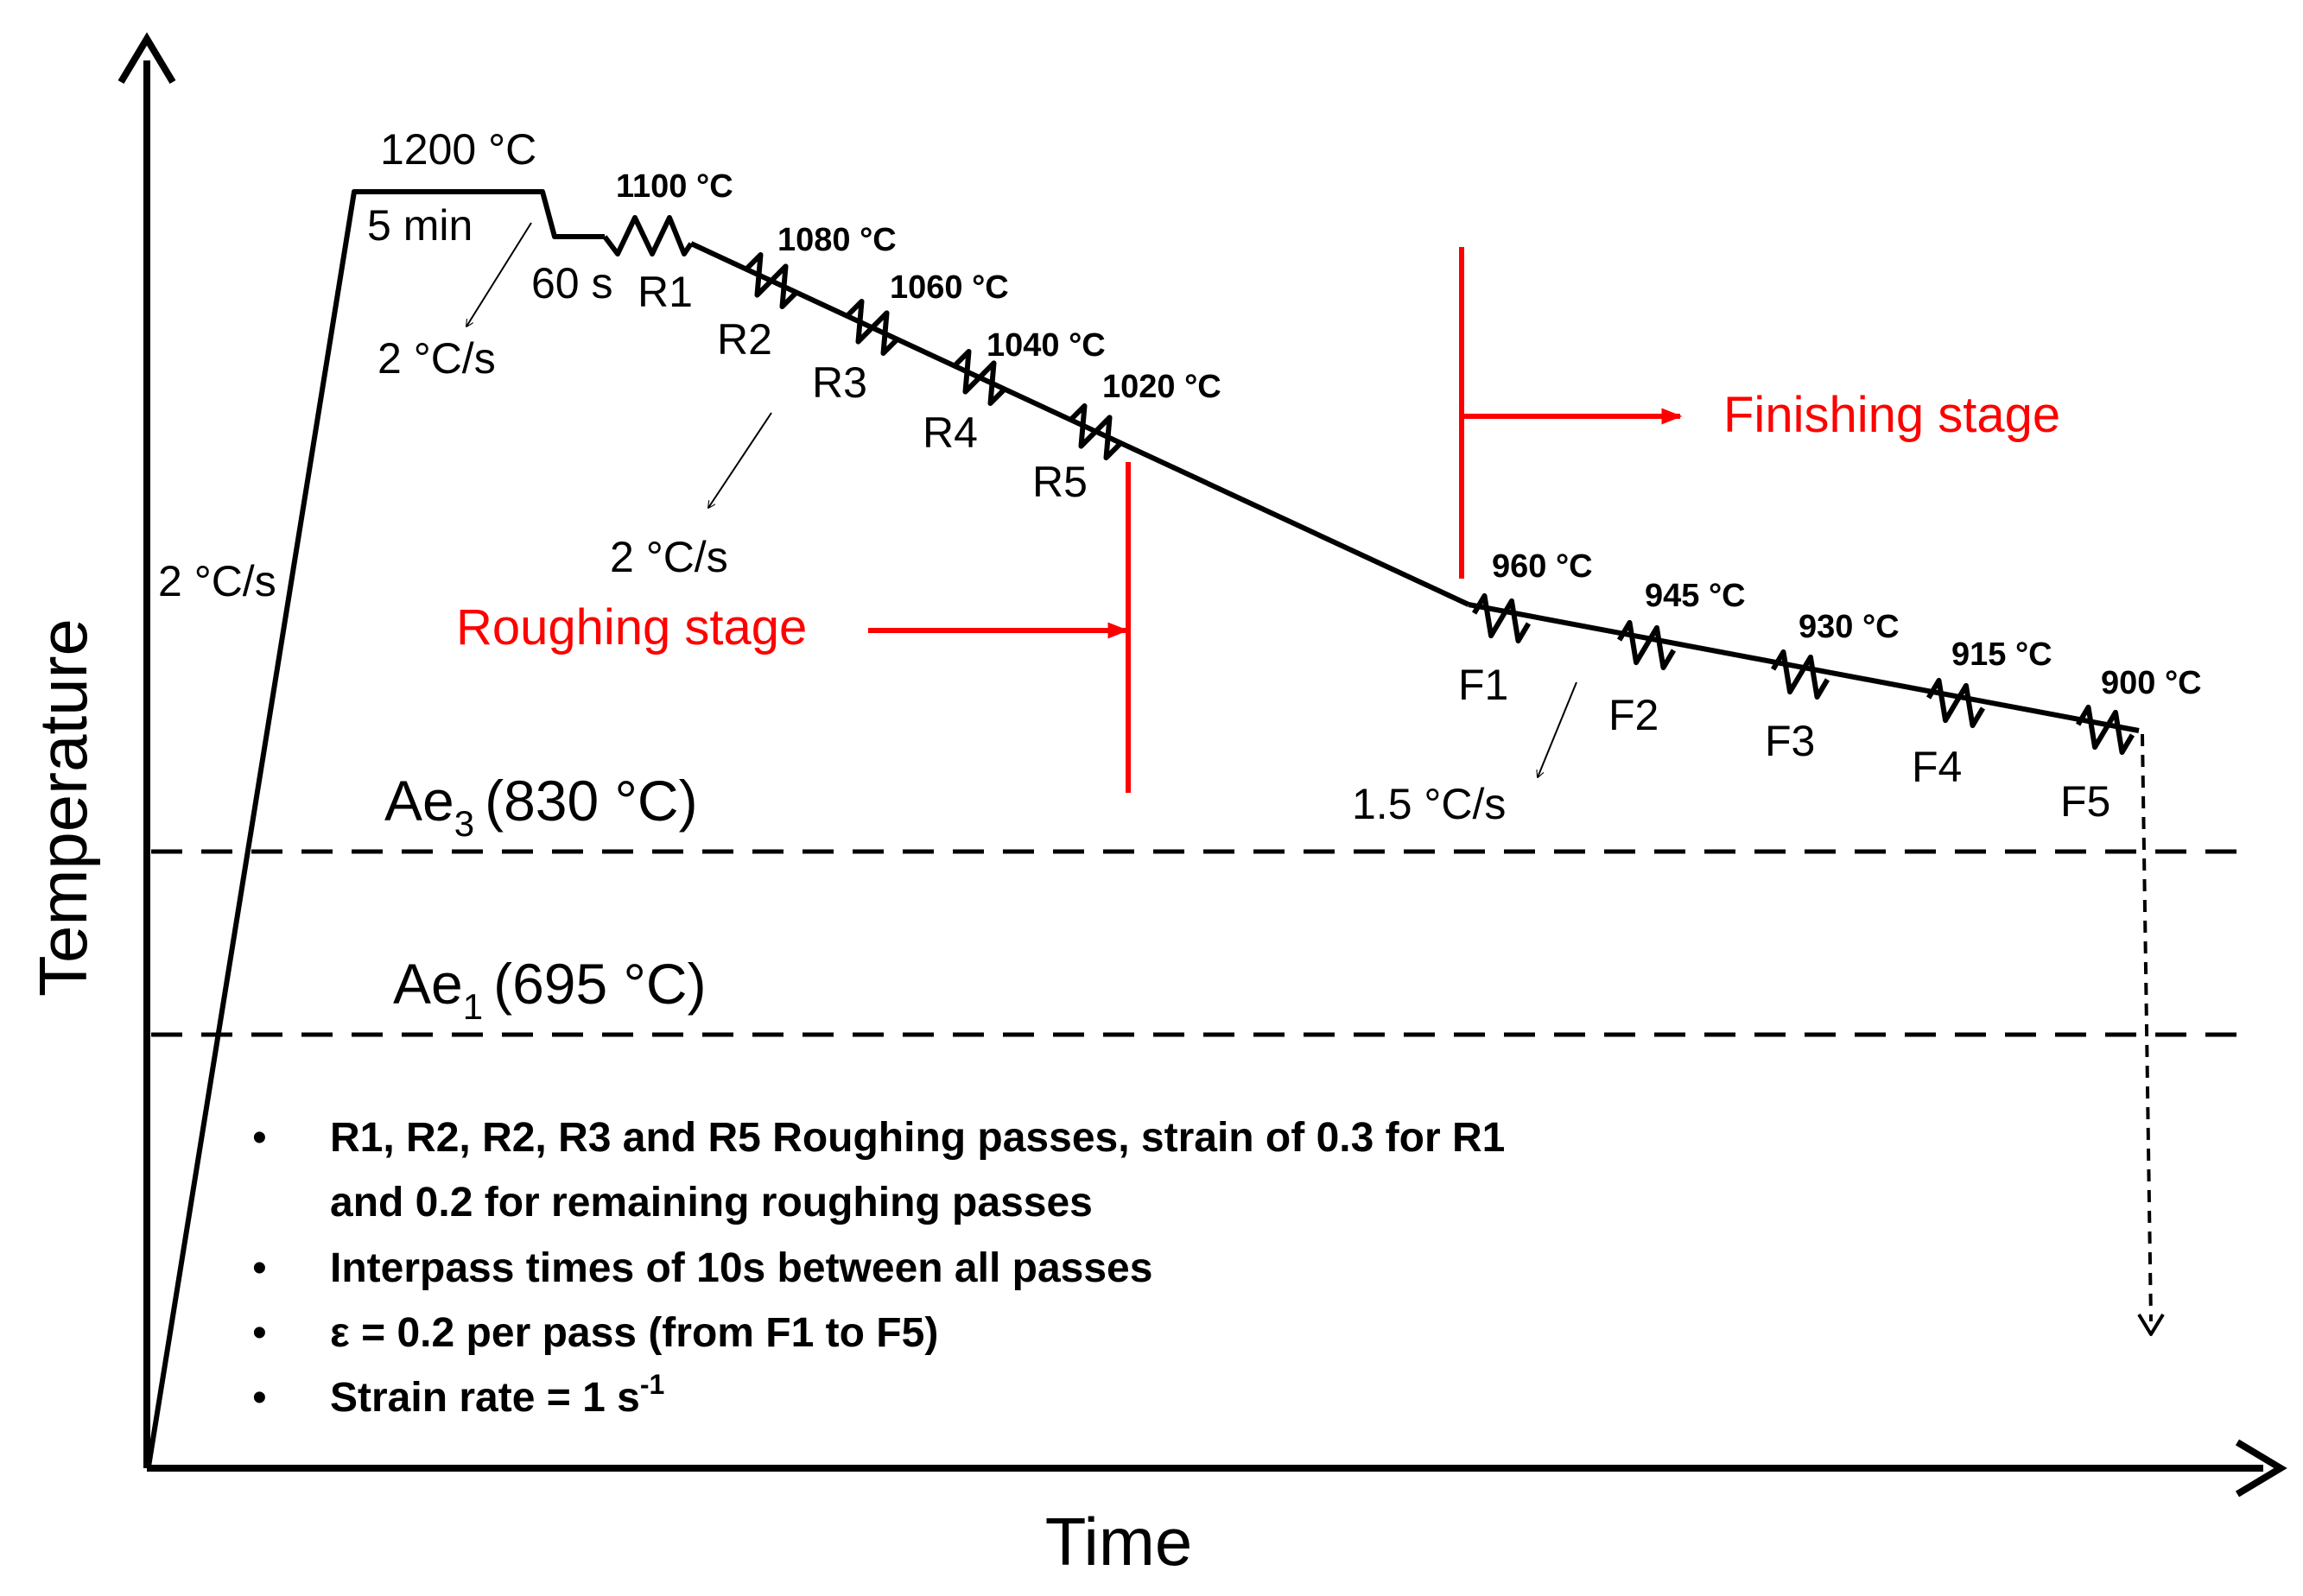 Image resolution: width=2303 pixels, height=1596 pixels. Describe the element at coordinates (2147, 1027) in the screenshot. I see `final-quench-arrow-line` at that location.